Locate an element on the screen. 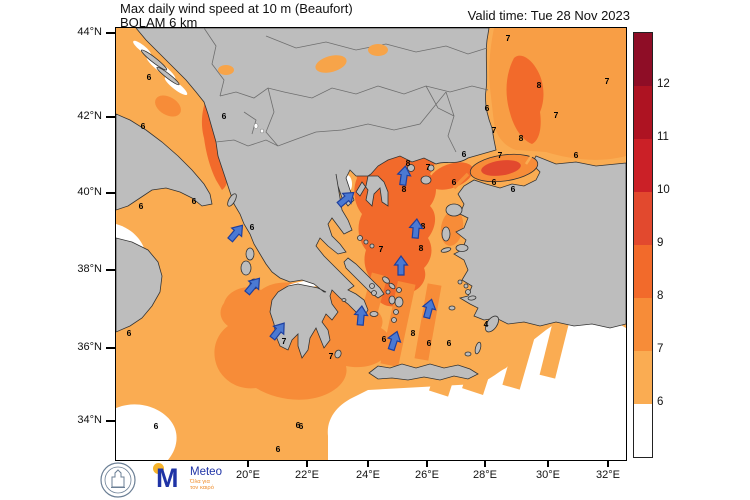  bosphorus-strait is located at coordinates (530, 158).